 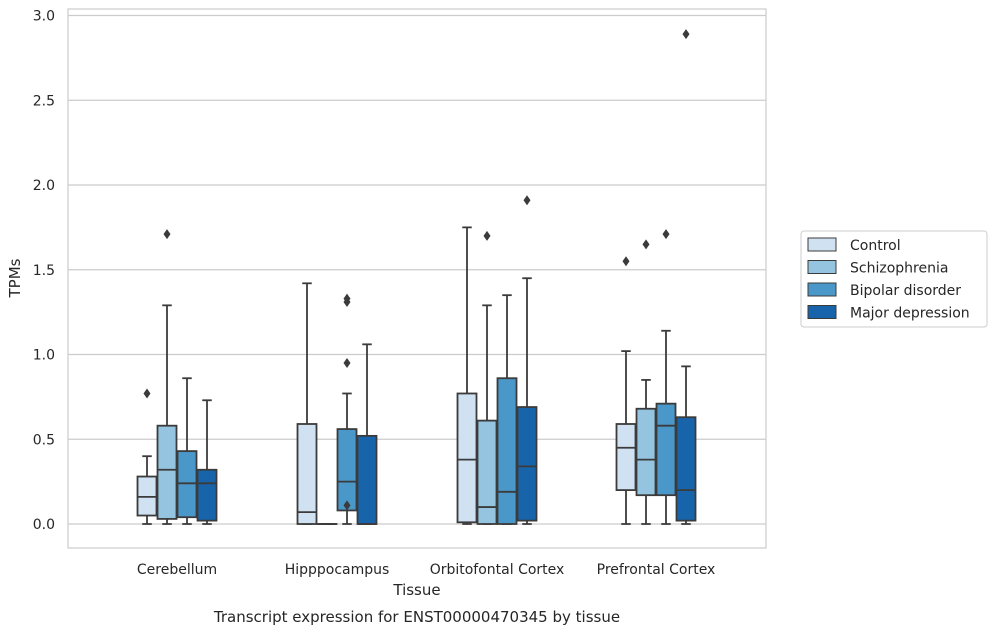 What do you see at coordinates (875, 246) in the screenshot?
I see `legend-label: Control` at bounding box center [875, 246].